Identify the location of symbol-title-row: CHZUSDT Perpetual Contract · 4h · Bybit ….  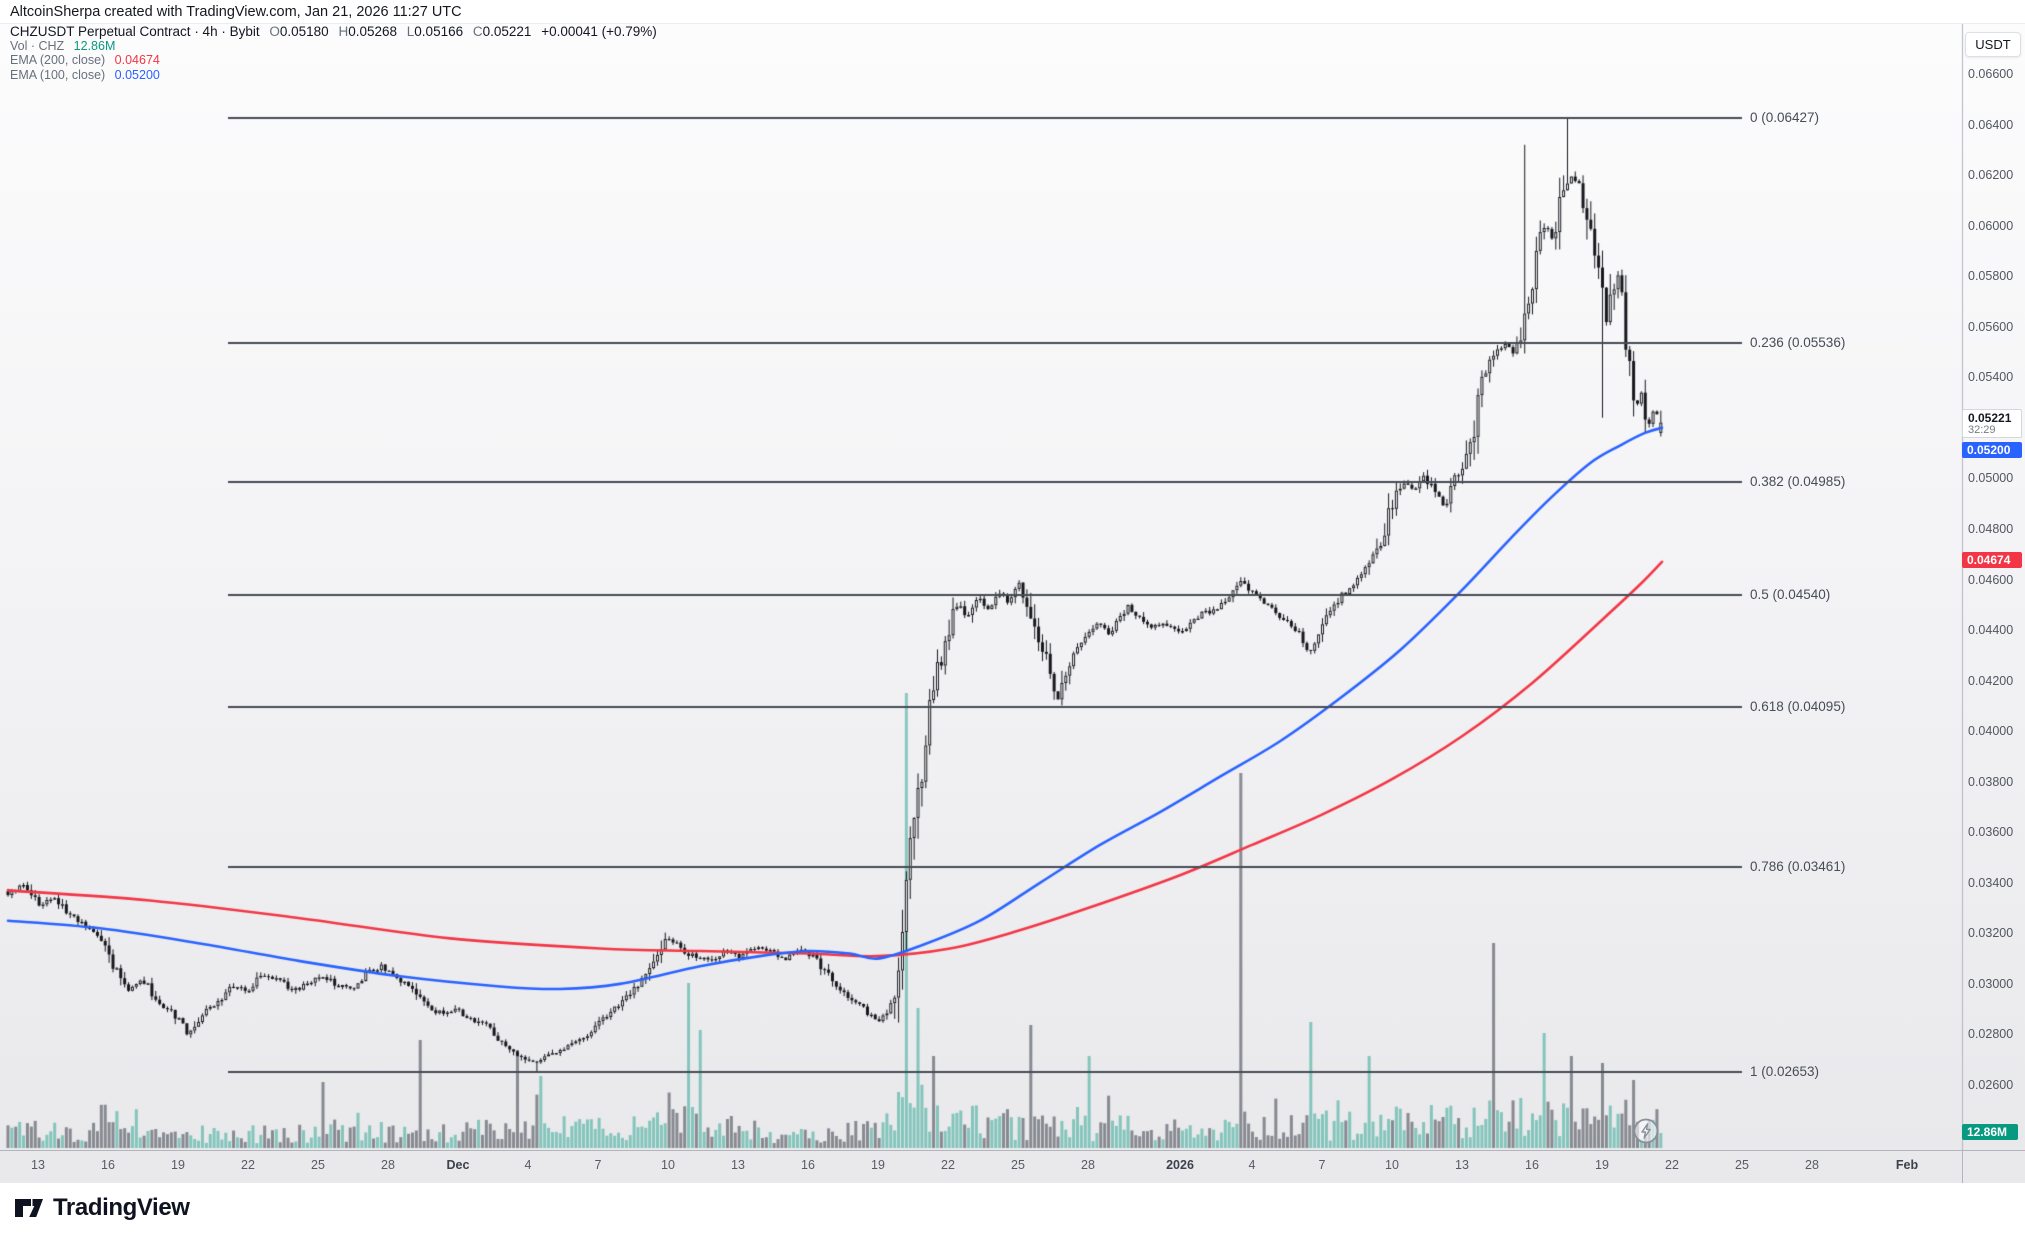
(333, 32).